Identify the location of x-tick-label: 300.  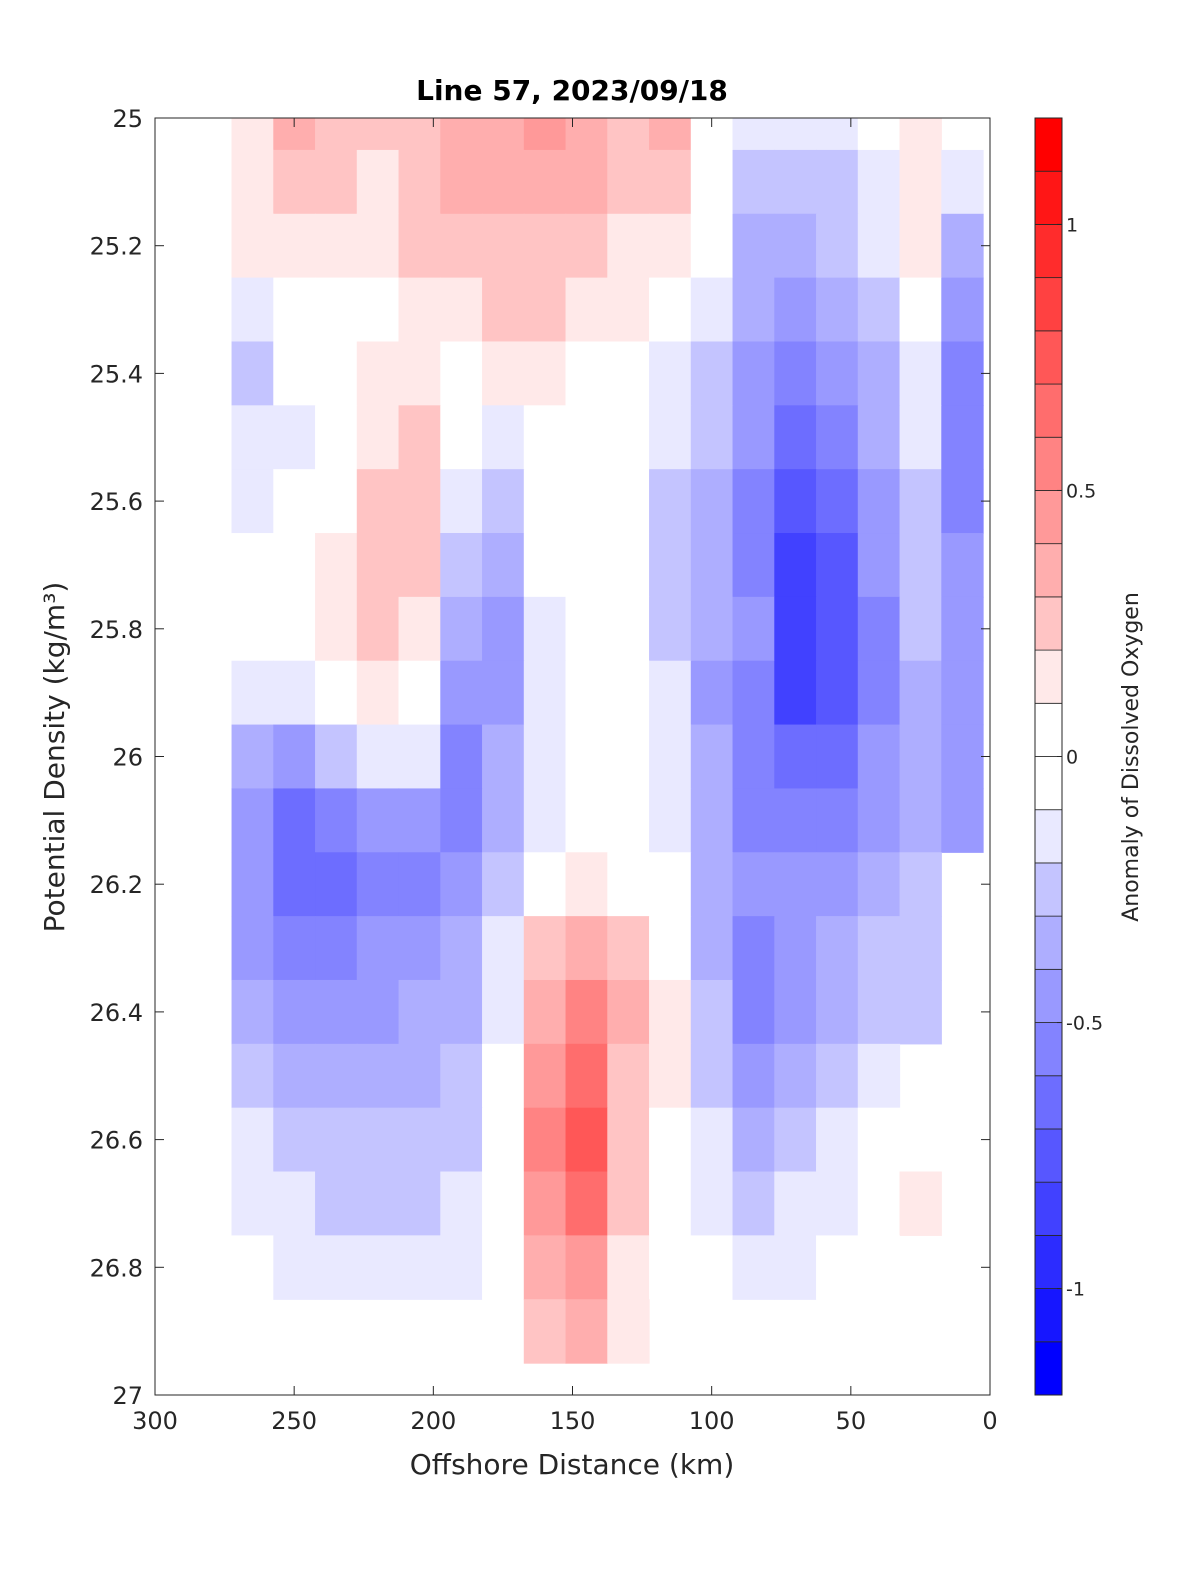
(155, 1421).